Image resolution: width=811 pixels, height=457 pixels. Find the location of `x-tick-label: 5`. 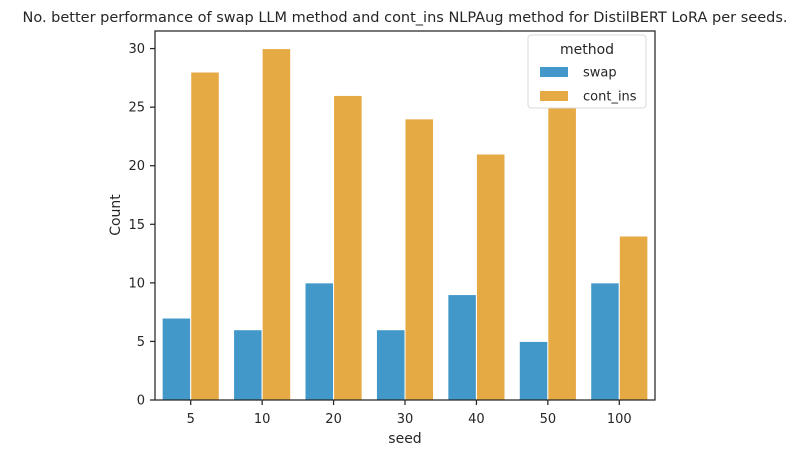

x-tick-label: 5 is located at coordinates (191, 419).